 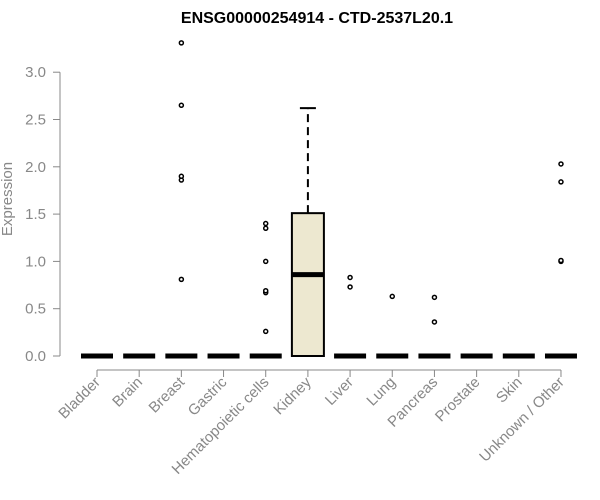 What do you see at coordinates (381, 392) in the screenshot?
I see `x-tick-label: Lung` at bounding box center [381, 392].